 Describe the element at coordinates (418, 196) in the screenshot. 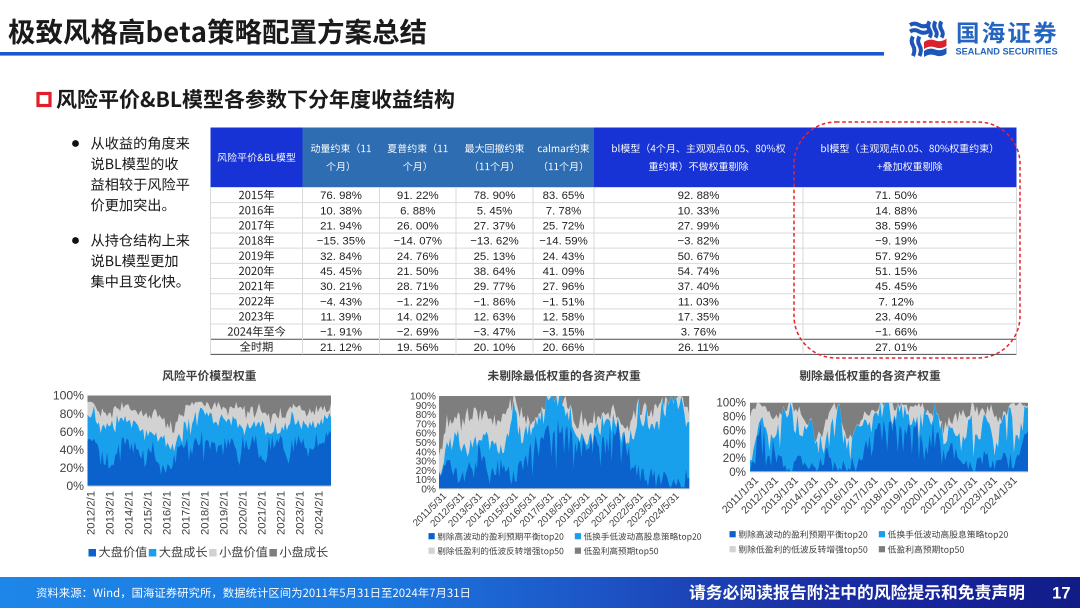

I see `svg-text: 91. 22%` at that location.